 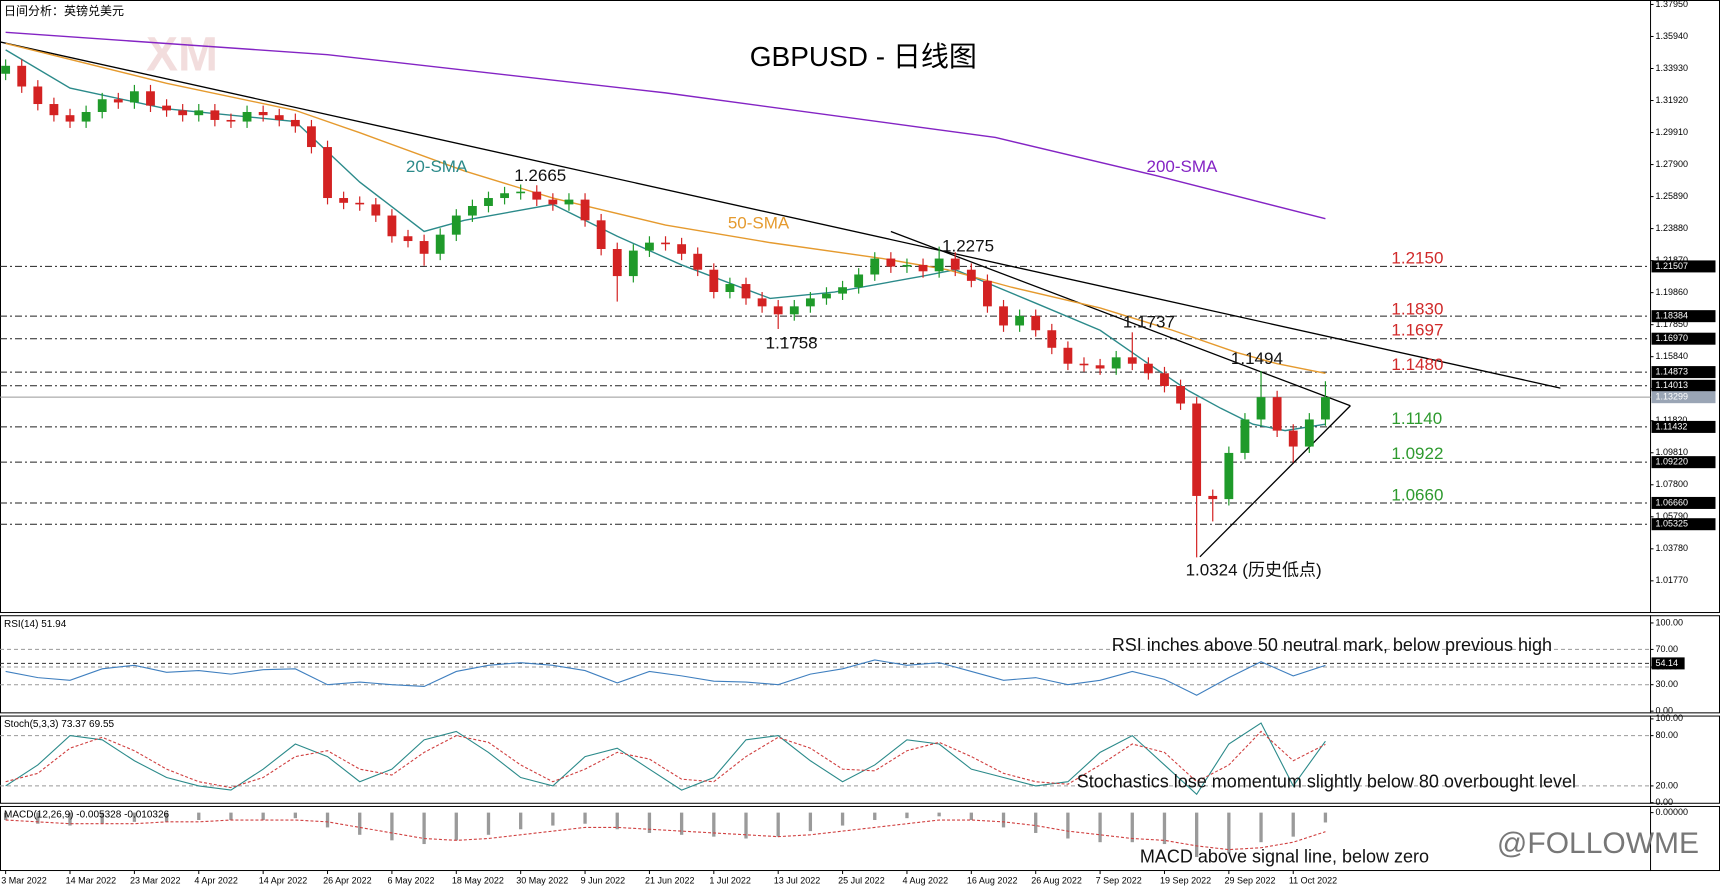 I want to click on x-tick-label: 16 Aug 2022, so click(x=992, y=880).